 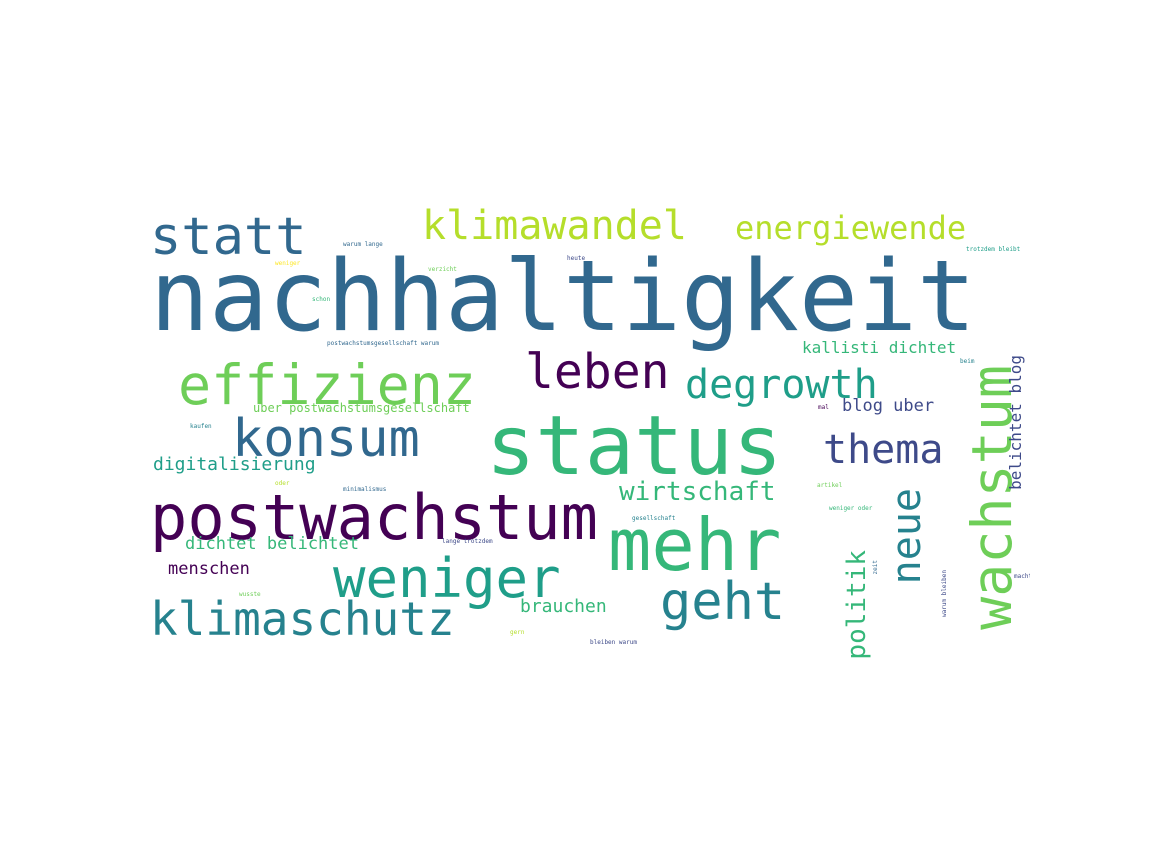 What do you see at coordinates (250, 594) in the screenshot?
I see `word: wusste` at bounding box center [250, 594].